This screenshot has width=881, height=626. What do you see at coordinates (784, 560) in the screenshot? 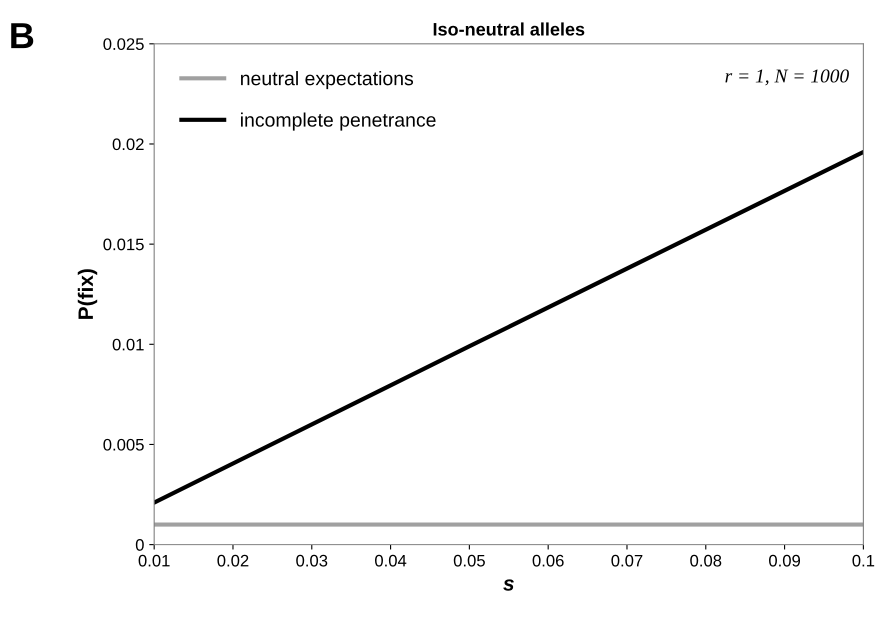
I see `x-tick-label: 0.09` at bounding box center [784, 560].